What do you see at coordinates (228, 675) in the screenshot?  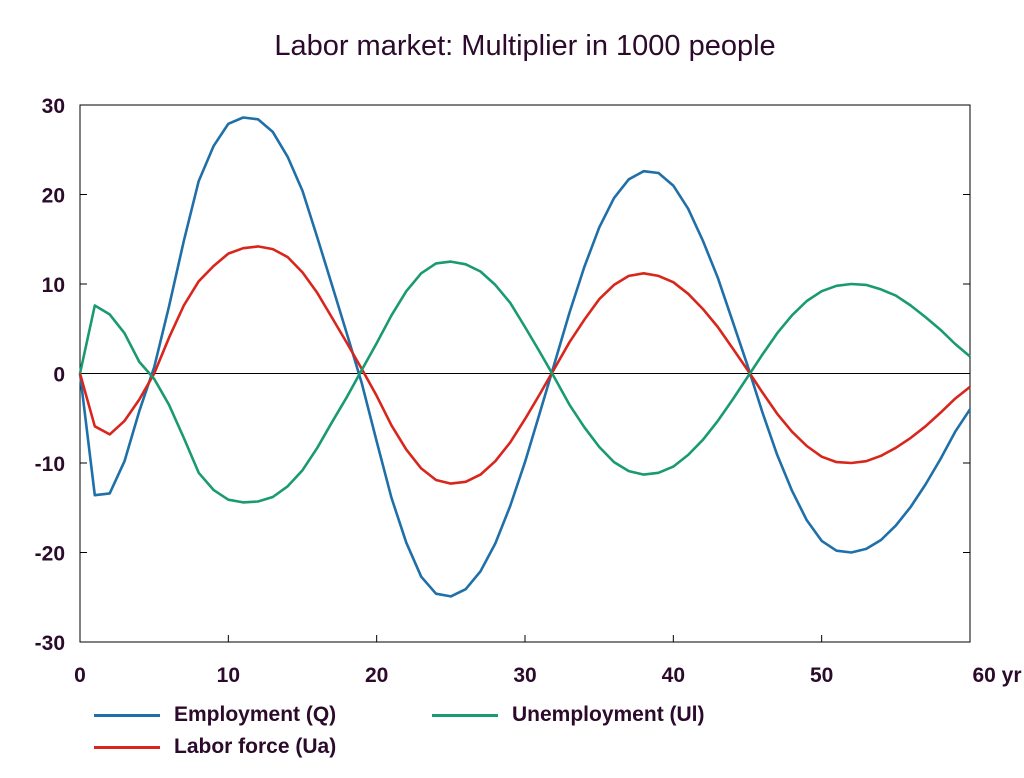 I see `x-tick-label: 10` at bounding box center [228, 675].